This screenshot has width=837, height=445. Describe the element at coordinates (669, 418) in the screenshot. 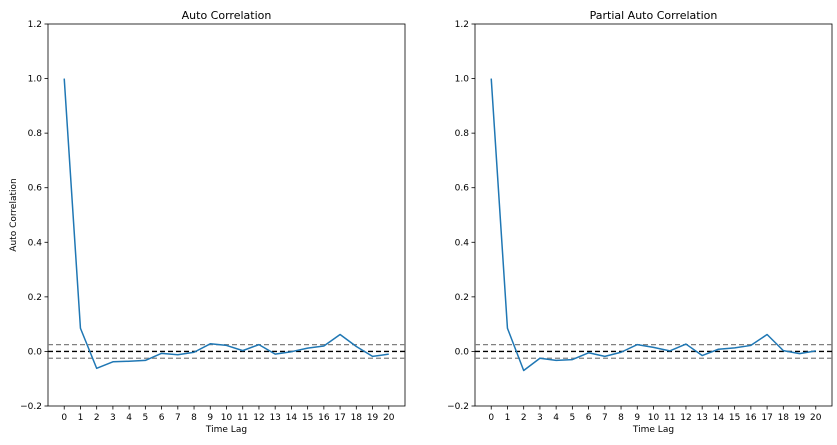

I see `pacf-x-tick-label: 11` at that location.